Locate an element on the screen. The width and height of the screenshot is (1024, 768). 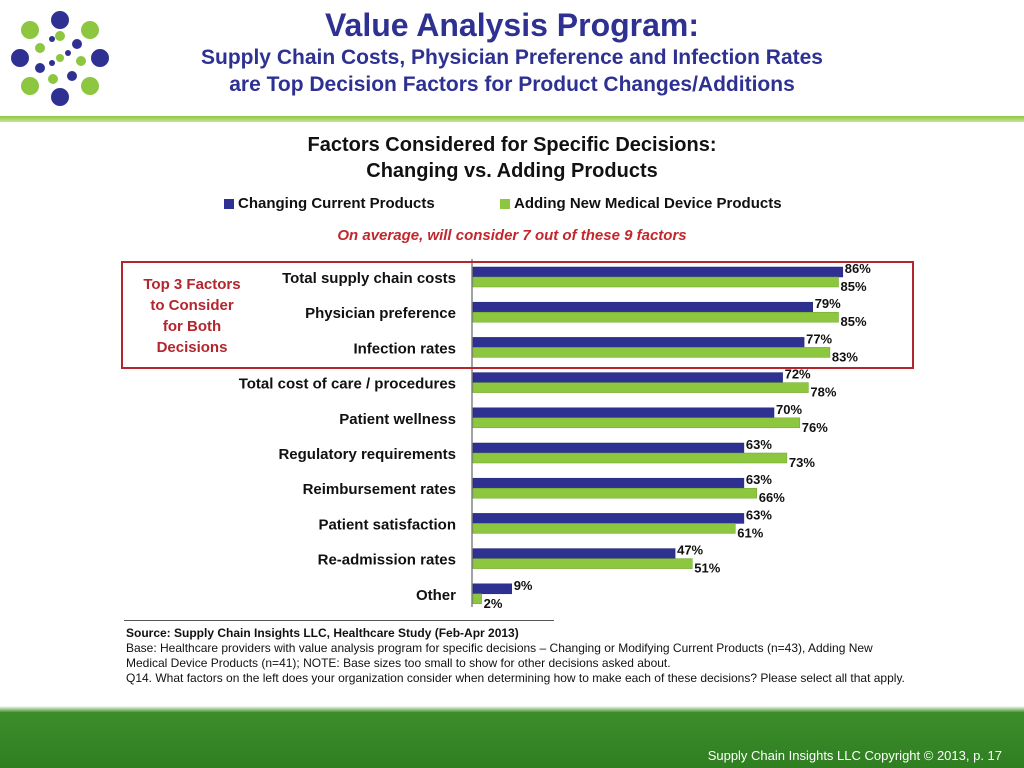
legend-item-adding: Adding New Medical Device Products is located at coordinates (641, 203).